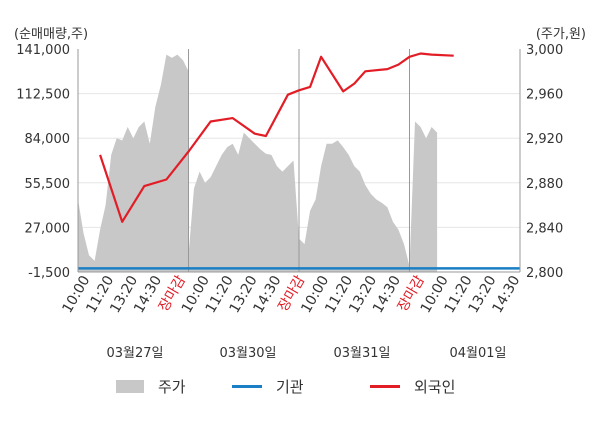  What do you see at coordinates (544, 139) in the screenshot?
I see `right-tick-label: 2,920` at bounding box center [544, 139].